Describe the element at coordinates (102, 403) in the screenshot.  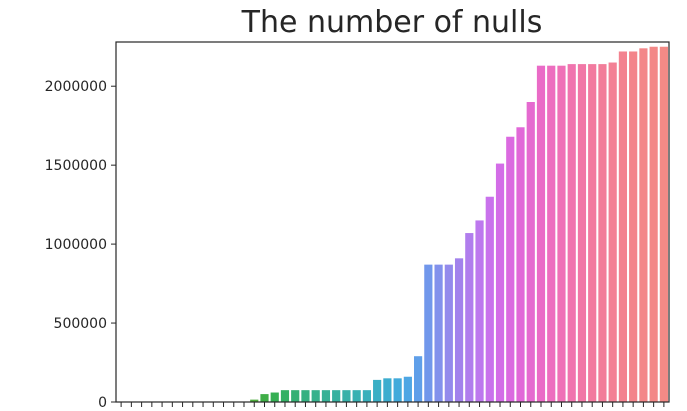
I see `y-tick-label: 0` at that location.